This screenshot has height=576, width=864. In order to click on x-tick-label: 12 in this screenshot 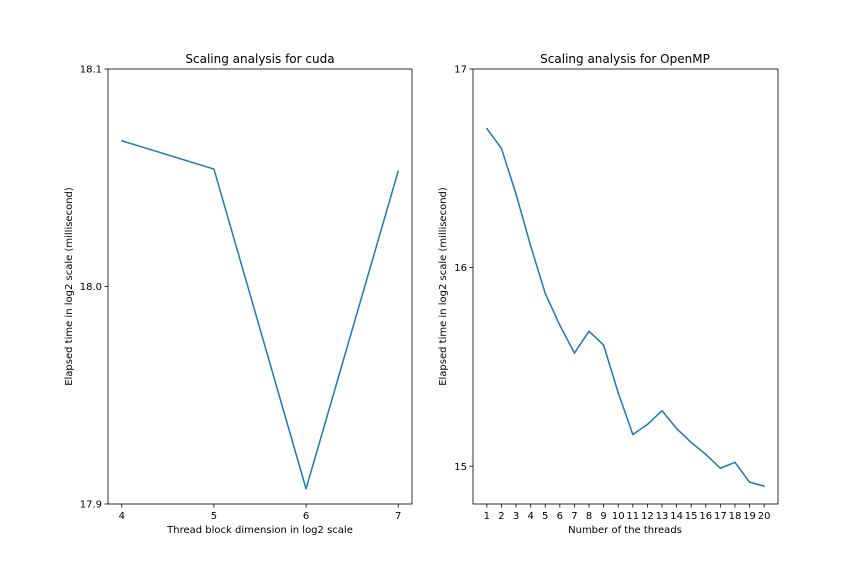, I will do `click(647, 516)`.